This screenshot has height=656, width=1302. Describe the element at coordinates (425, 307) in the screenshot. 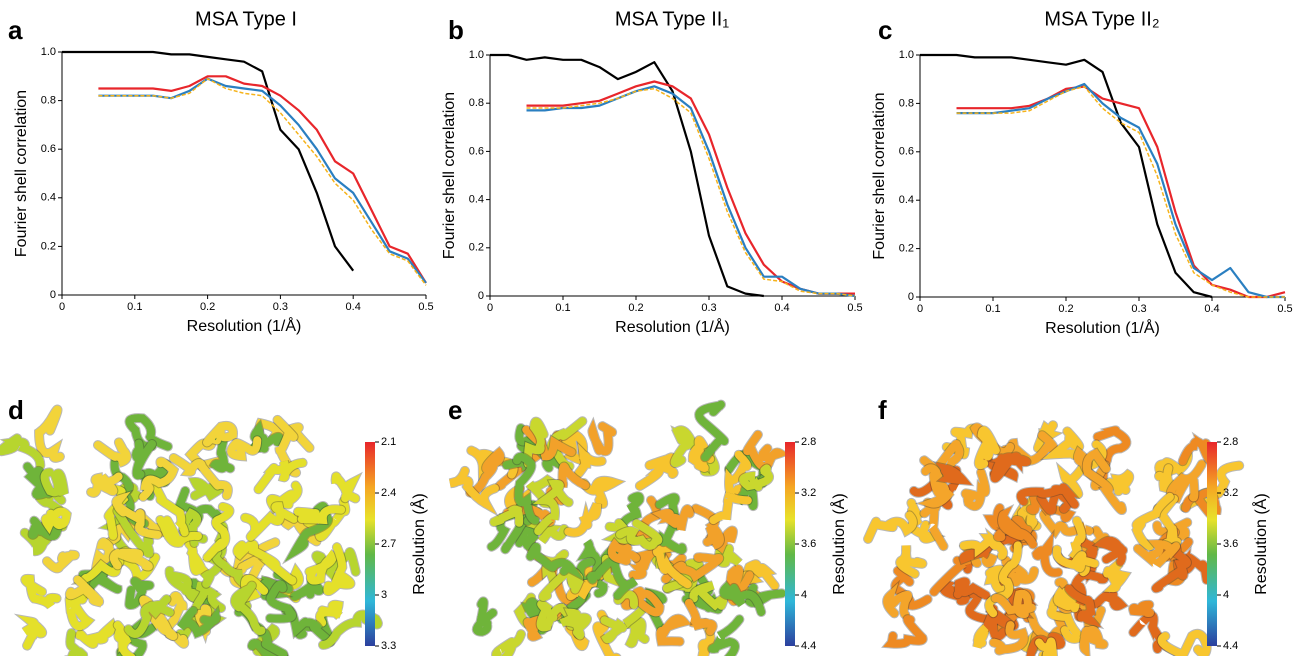

I see `x-tick-label: 0.5` at that location.